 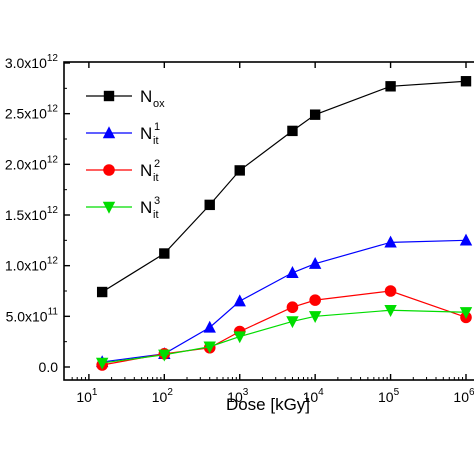 What do you see at coordinates (26, 63) in the screenshot?
I see `y-tick-mantissa: 3.0x10` at bounding box center [26, 63].